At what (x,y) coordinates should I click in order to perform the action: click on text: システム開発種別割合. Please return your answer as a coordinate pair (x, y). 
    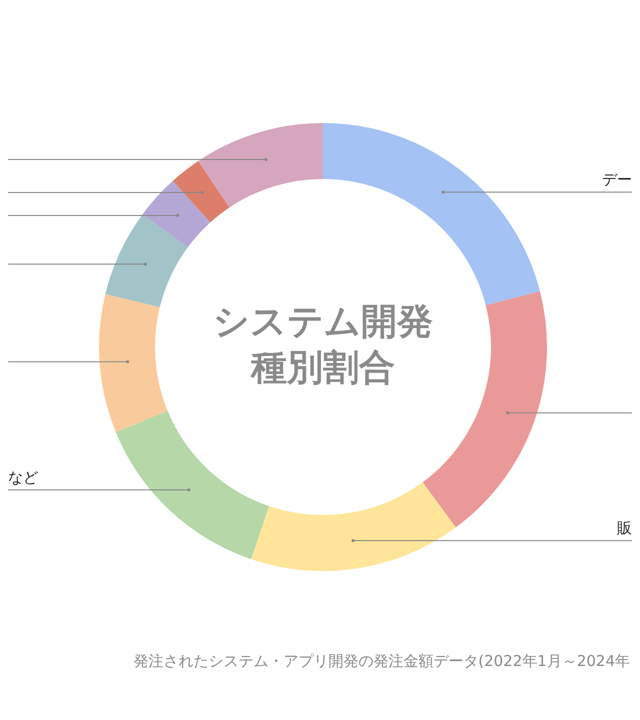
    Looking at the image, I should click on (323, 344).